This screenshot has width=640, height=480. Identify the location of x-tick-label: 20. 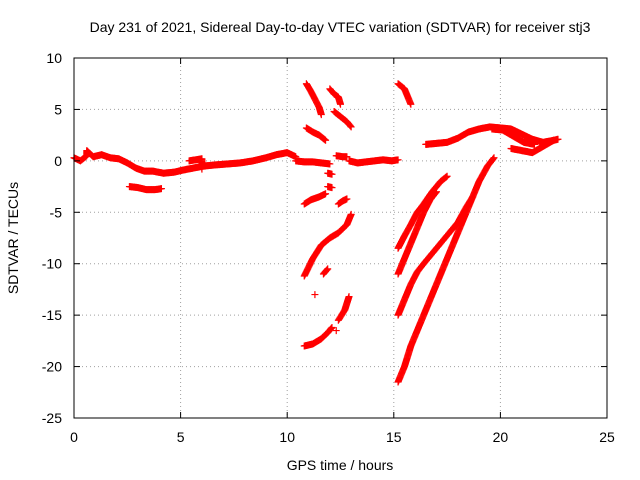
(501, 437).